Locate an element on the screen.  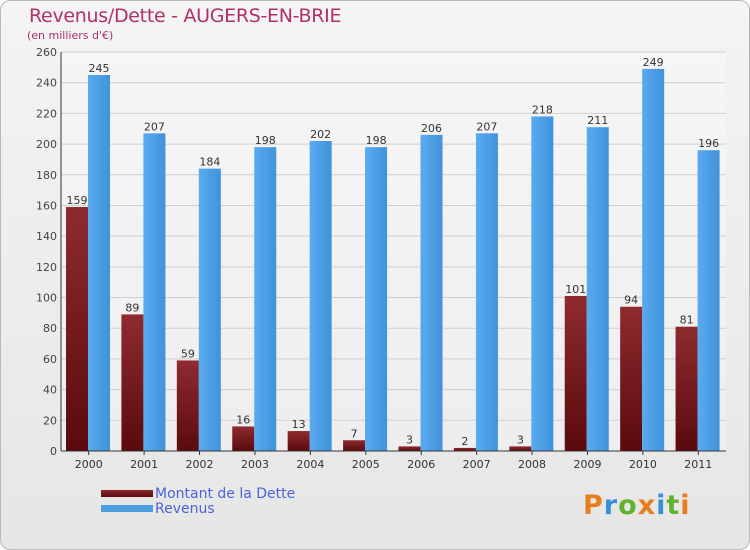
data-label: 202 is located at coordinates (320, 134).